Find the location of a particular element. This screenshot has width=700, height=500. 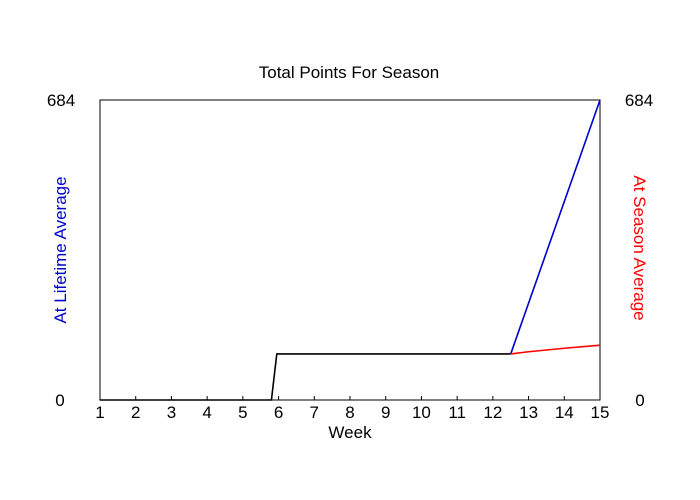

y-axis-label-right: At Season Average is located at coordinates (639, 247).